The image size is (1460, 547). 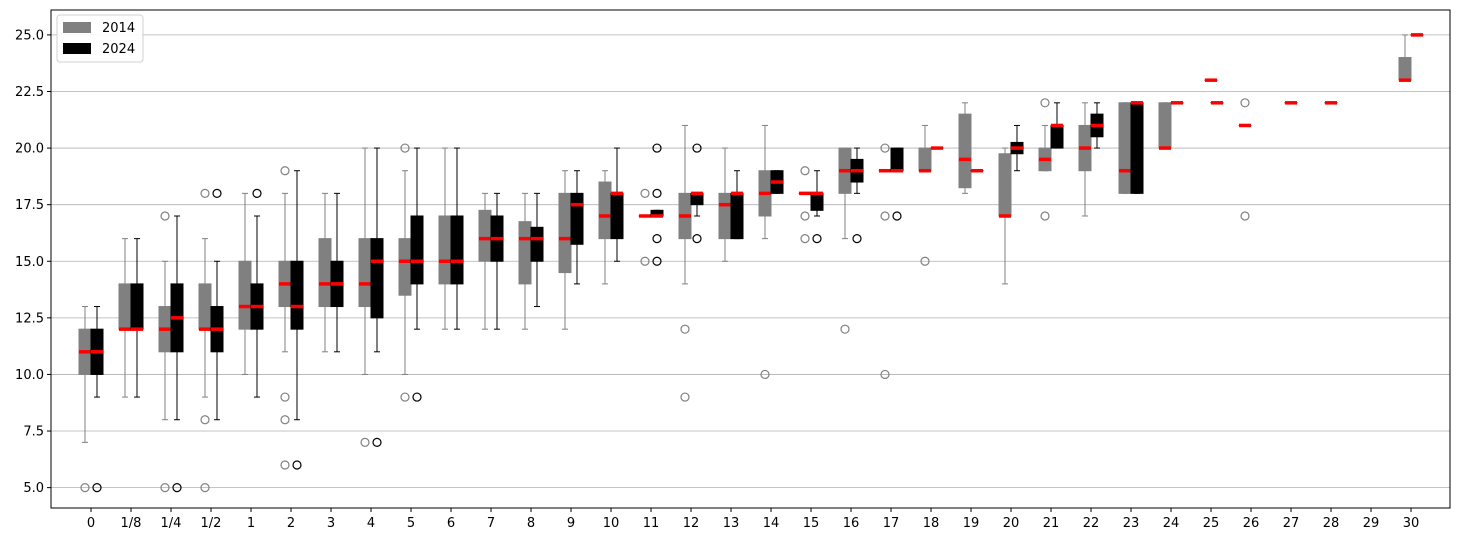 I want to click on x-tick-label: 23, so click(x=1131, y=523).